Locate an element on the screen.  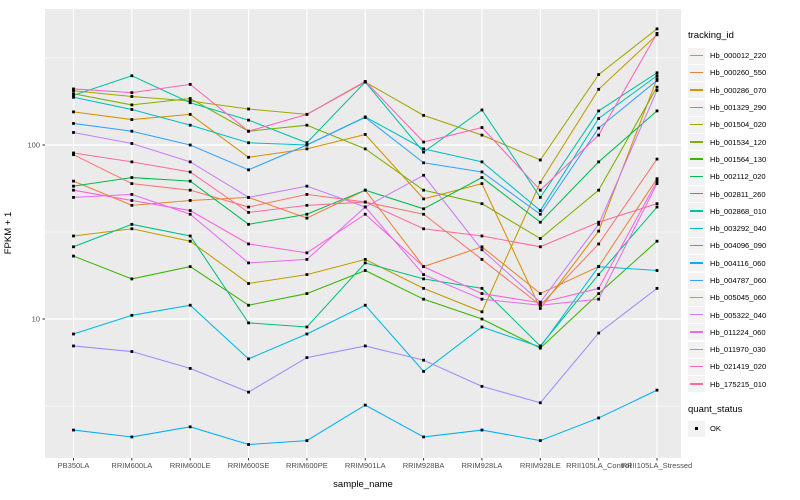
legend-item-label: Hb_005322_040 is located at coordinates (738, 315).